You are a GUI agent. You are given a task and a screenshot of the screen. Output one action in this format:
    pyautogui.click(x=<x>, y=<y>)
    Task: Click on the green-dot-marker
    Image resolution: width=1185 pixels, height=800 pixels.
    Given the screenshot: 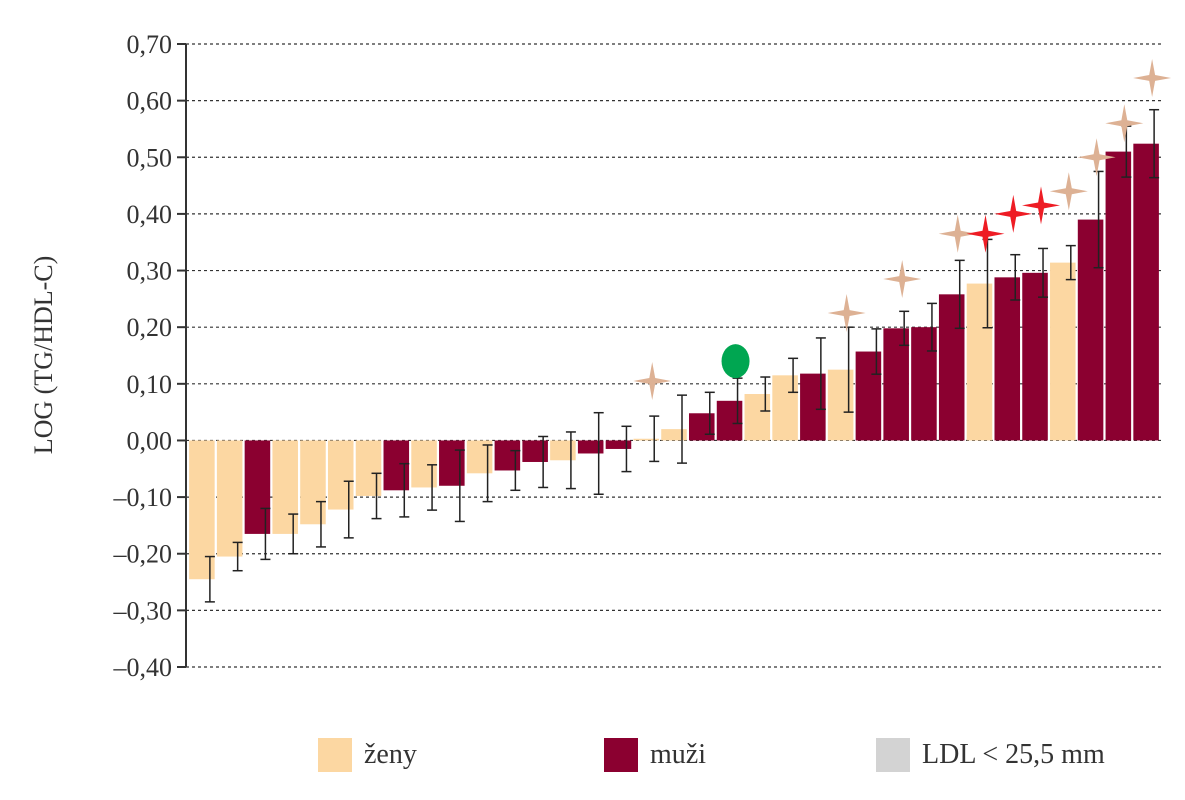 What is the action you would take?
    pyautogui.click(x=735, y=361)
    